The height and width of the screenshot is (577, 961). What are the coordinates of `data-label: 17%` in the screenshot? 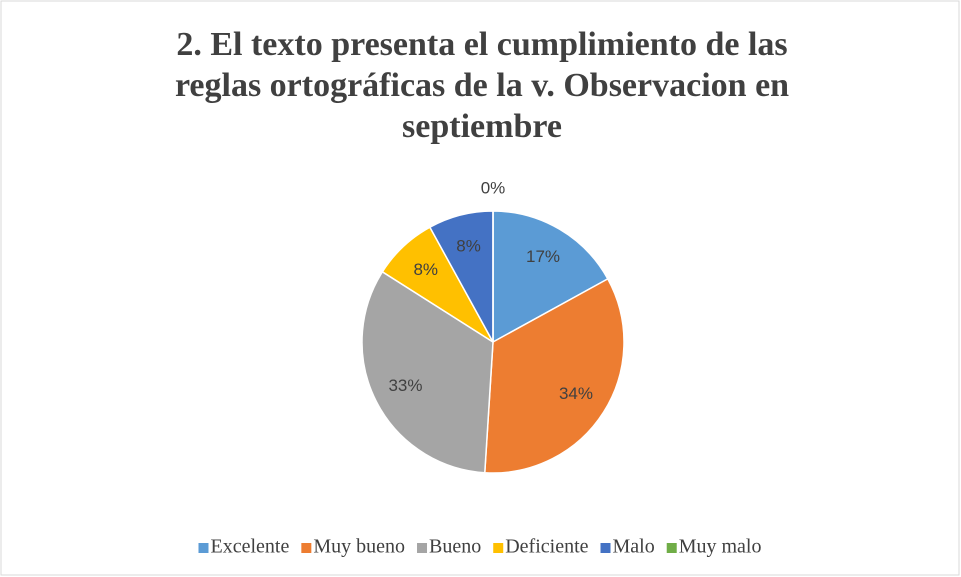 It's located at (543, 256).